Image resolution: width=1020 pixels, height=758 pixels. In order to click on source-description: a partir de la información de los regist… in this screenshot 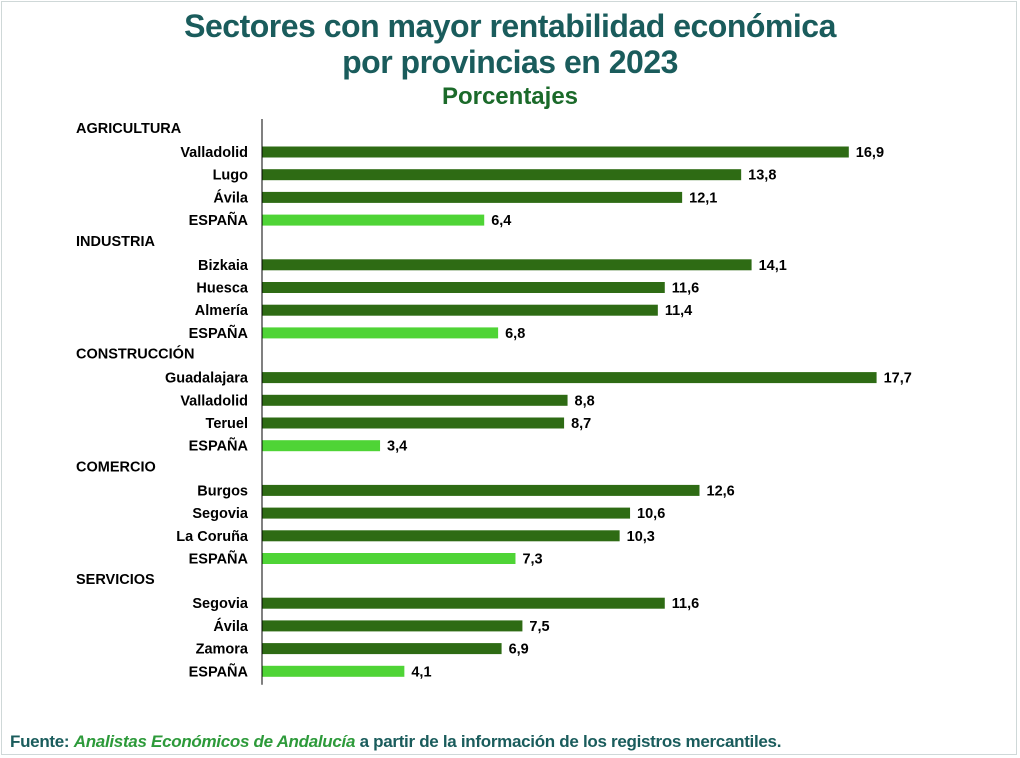, I will do `click(570, 741)`.